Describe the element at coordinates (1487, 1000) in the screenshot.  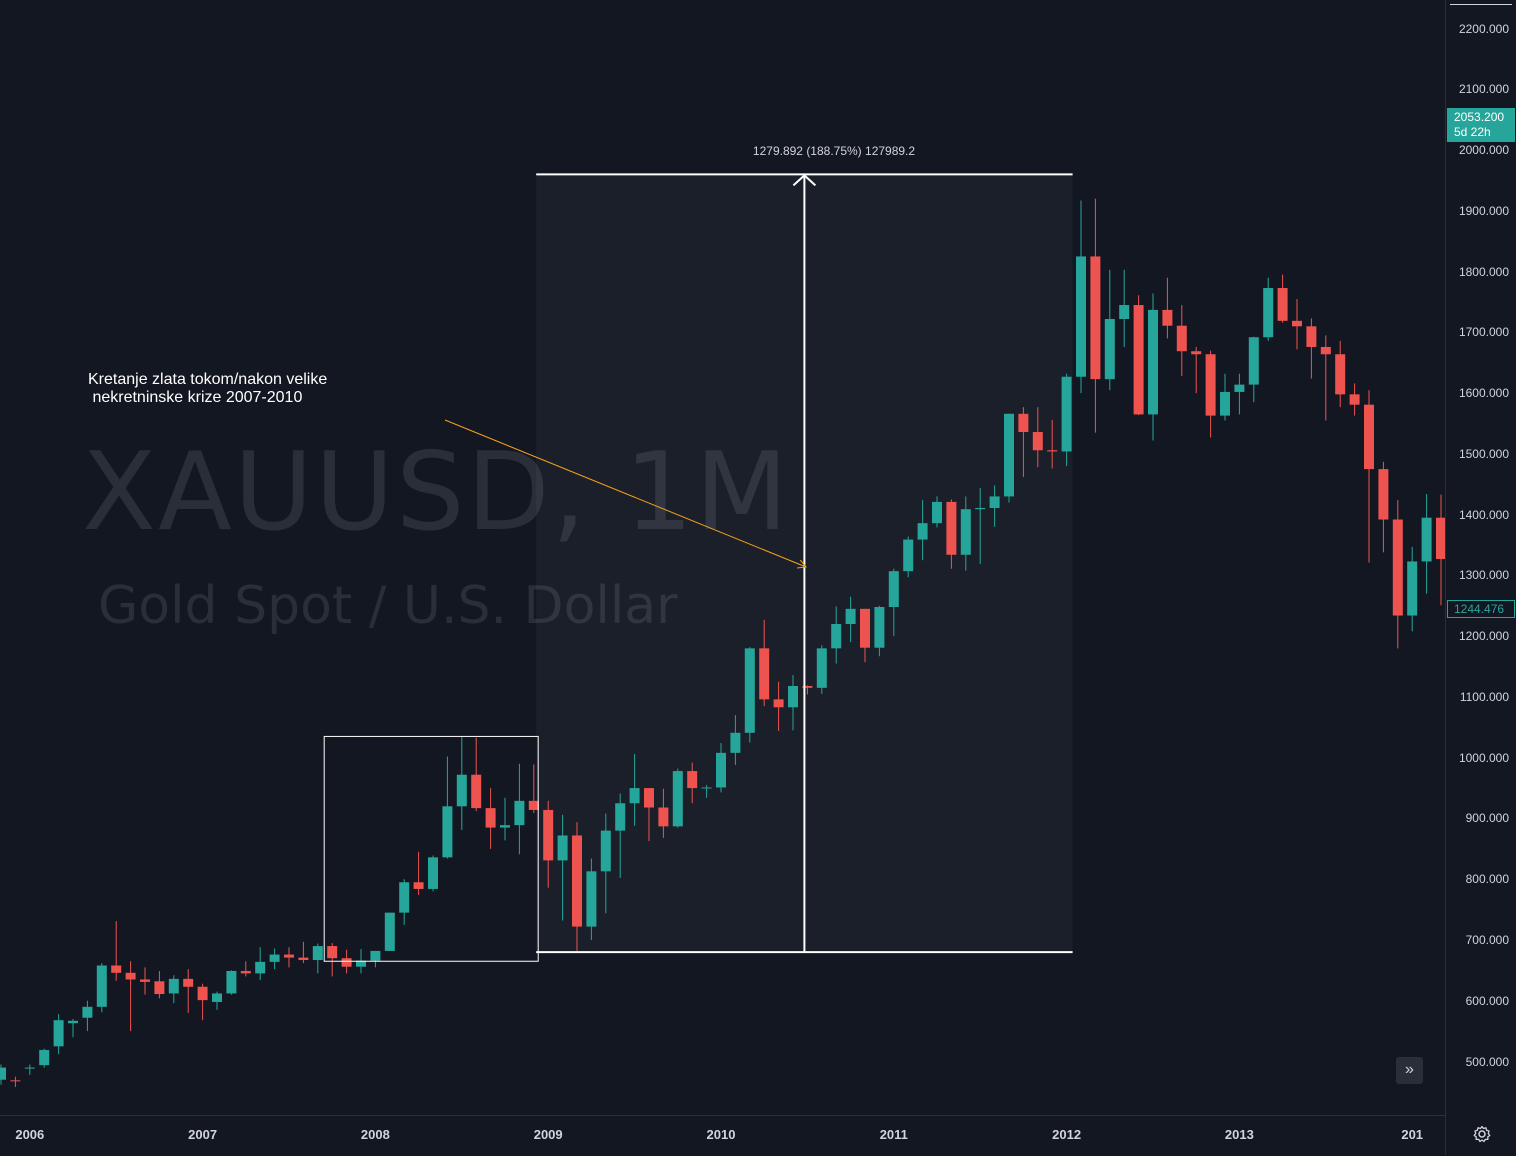
I see `y-tick-label: 600.000` at that location.